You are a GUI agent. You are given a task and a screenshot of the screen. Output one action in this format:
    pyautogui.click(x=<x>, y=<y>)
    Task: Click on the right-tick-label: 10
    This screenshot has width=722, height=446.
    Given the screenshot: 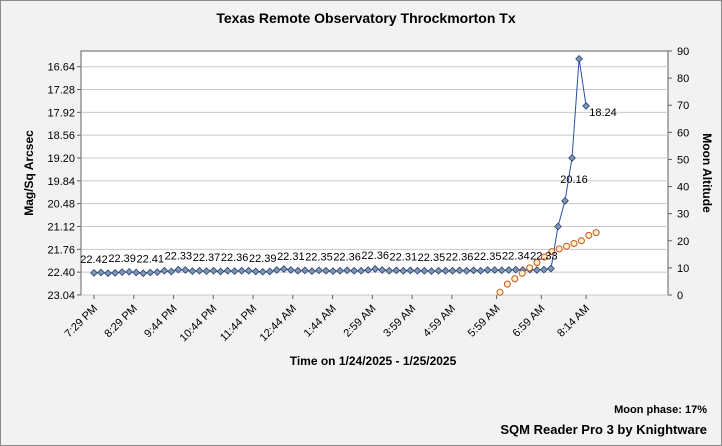 What is the action you would take?
    pyautogui.click(x=683, y=269)
    